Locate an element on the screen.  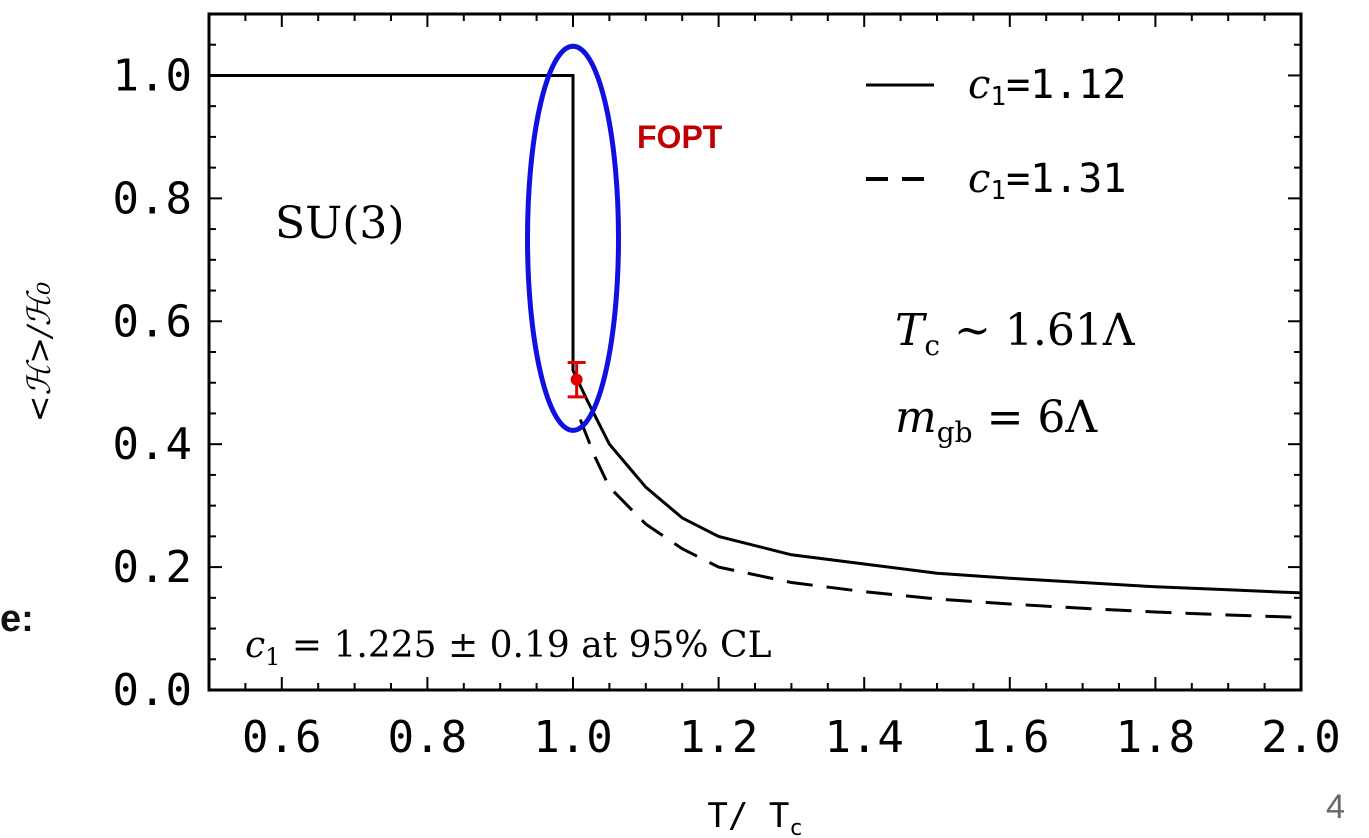
lattice-data-point is located at coordinates (576, 379).